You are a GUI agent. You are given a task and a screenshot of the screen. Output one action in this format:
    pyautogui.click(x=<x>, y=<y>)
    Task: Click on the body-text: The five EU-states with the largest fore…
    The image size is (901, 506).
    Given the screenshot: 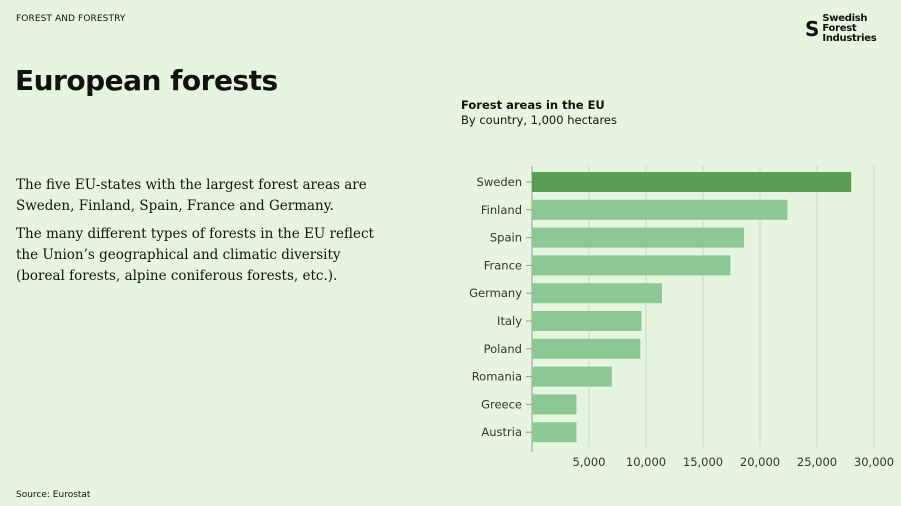 What is the action you would take?
    pyautogui.click(x=196, y=234)
    